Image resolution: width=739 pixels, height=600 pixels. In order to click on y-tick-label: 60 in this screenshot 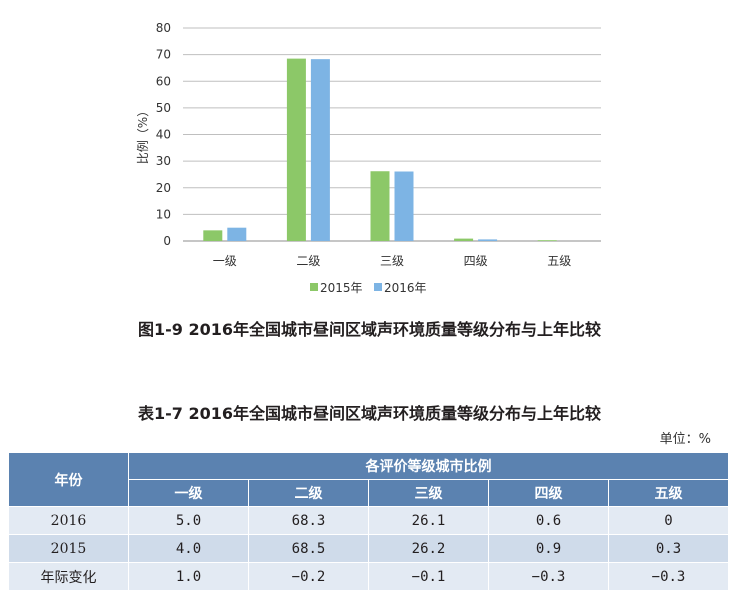, I will do `click(163, 81)`.